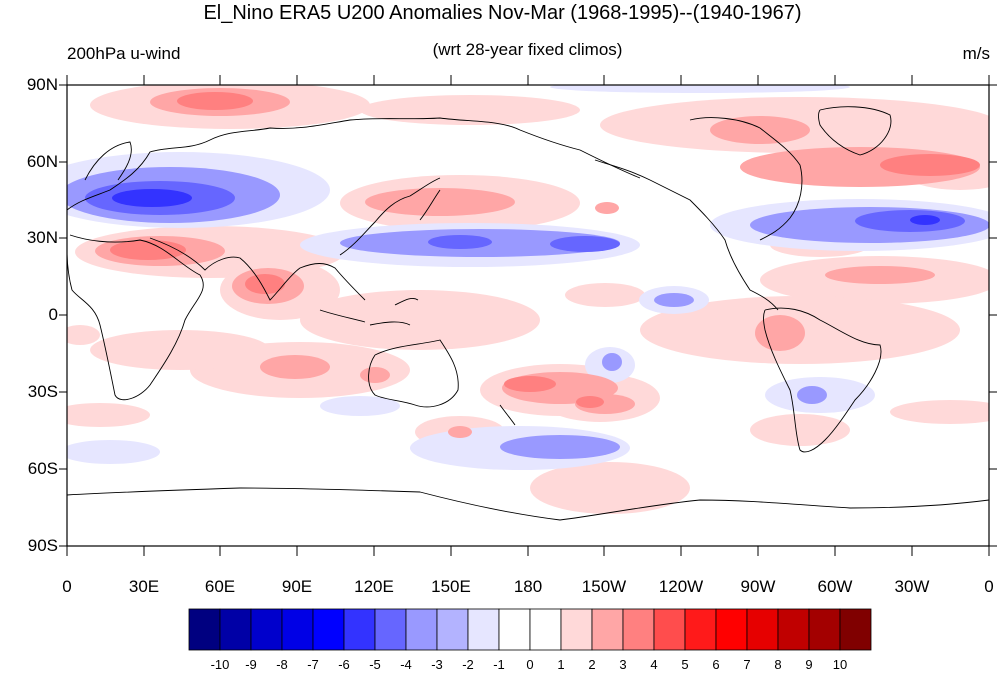  I want to click on colorbar-label: -1, so click(499, 664).